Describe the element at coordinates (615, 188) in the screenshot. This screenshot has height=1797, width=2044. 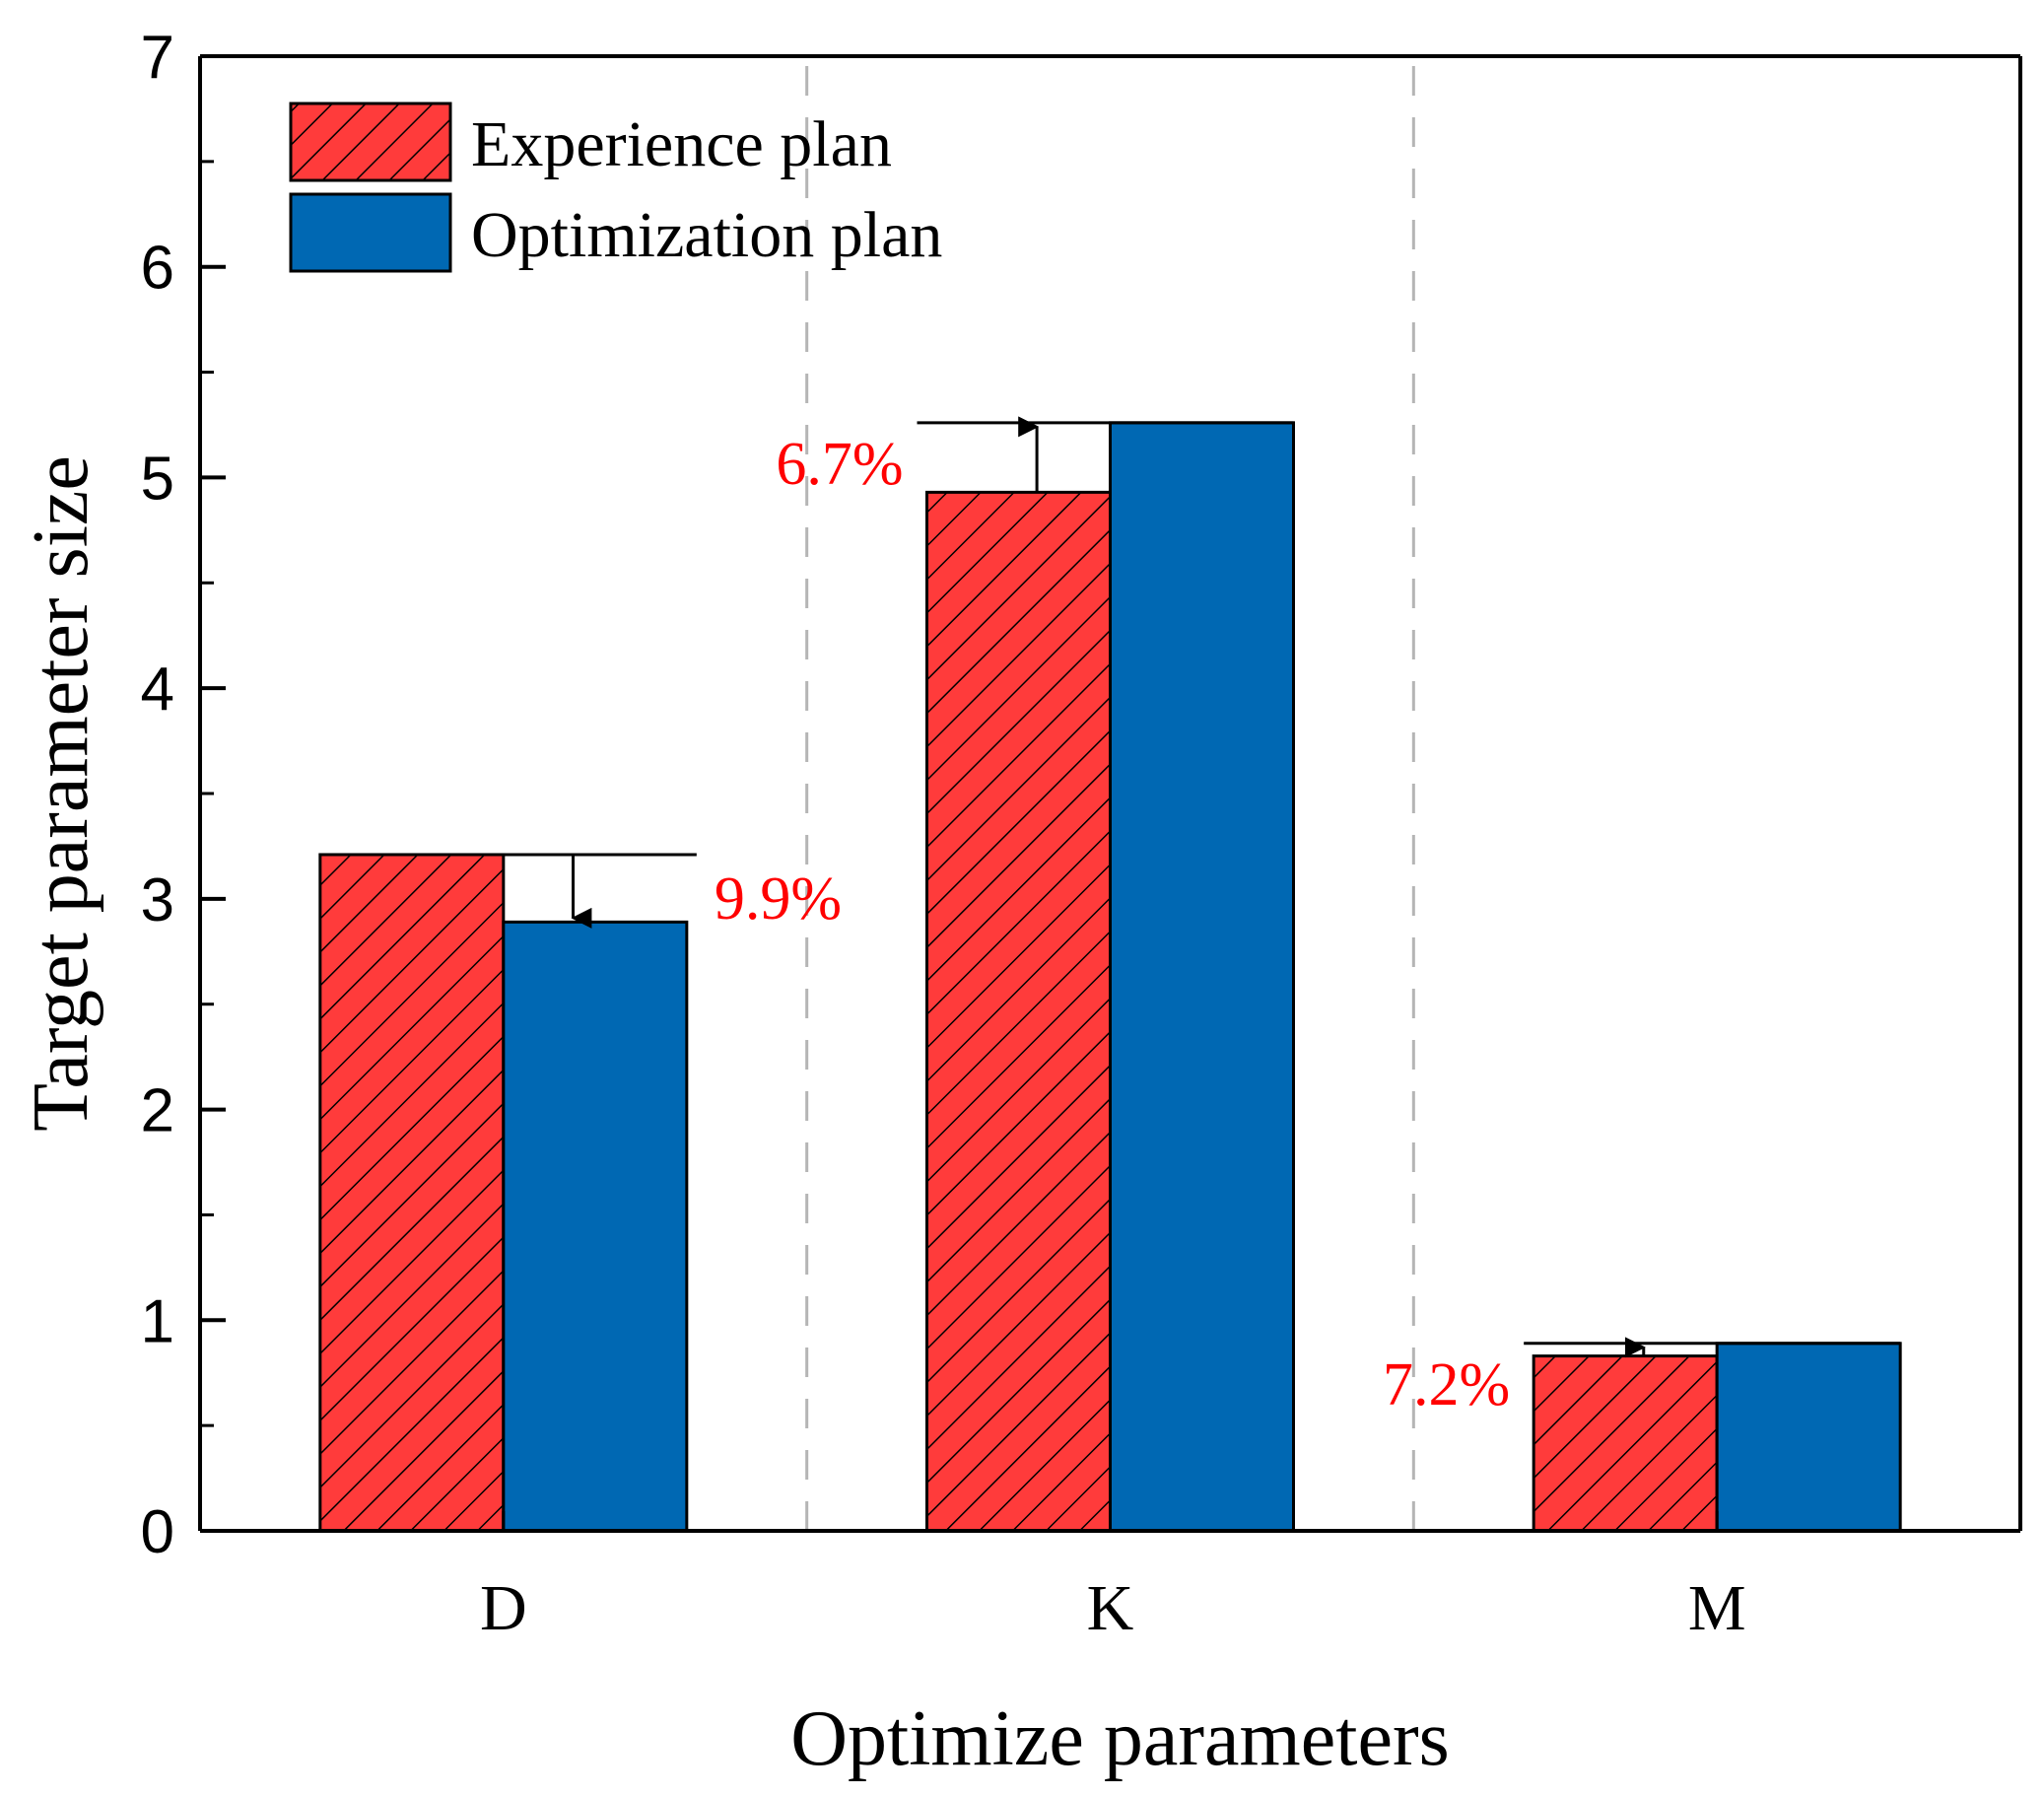
I see `legend: Experience plan Optimization plan` at that location.